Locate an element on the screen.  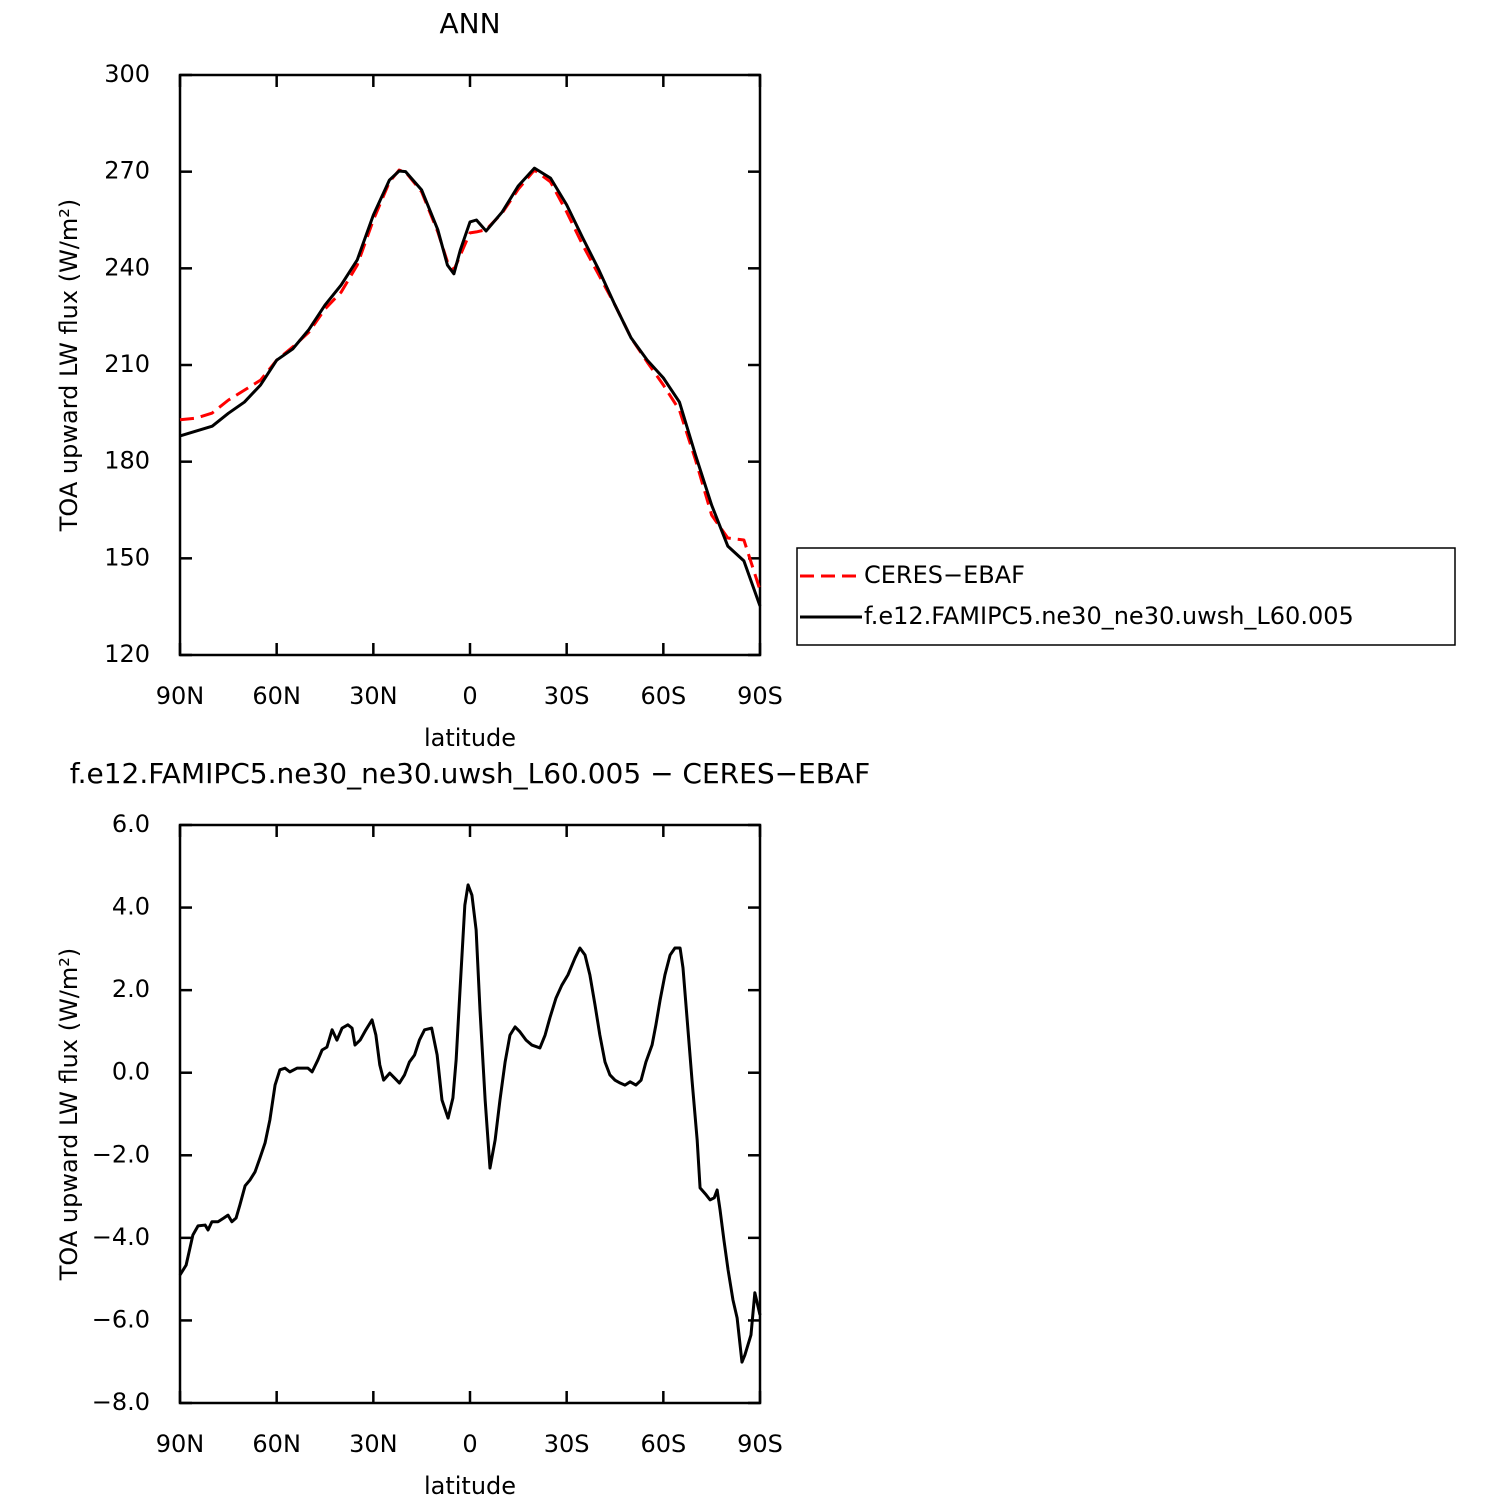
legend-label: f.e12.FAMIPC5.ne30_ne30.uwsh_L60.005 is located at coordinates (1109, 616).